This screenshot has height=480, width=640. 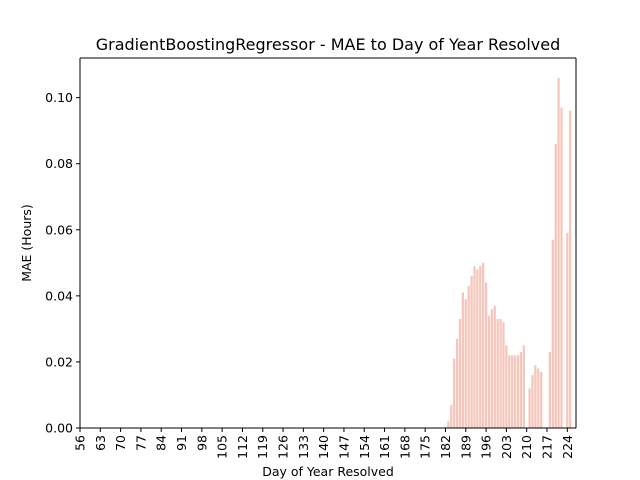 What do you see at coordinates (59, 163) in the screenshot?
I see `y-tick-label: 0.08` at bounding box center [59, 163].